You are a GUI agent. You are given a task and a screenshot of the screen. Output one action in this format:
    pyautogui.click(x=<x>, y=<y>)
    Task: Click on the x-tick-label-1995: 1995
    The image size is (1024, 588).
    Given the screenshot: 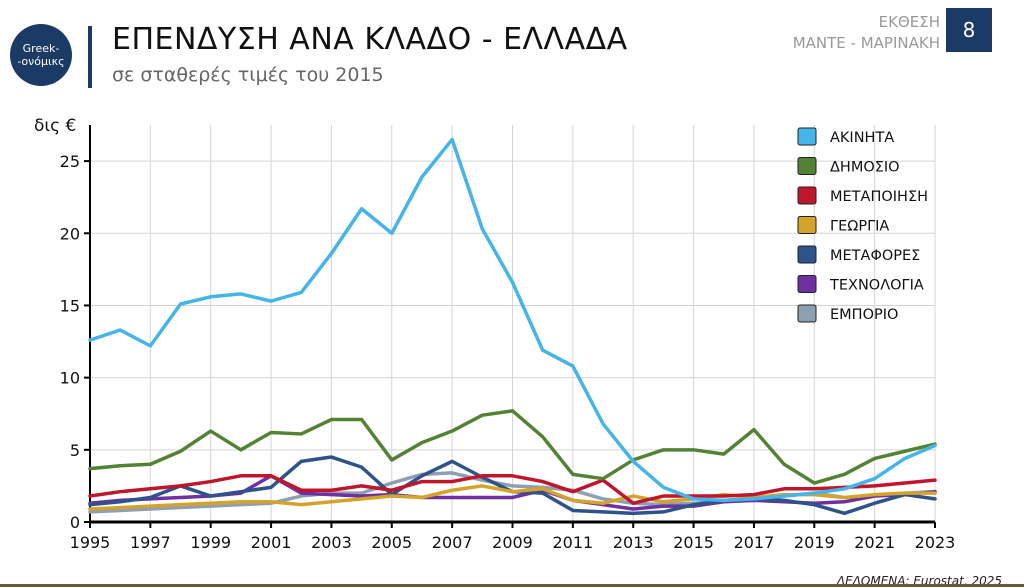 What is the action you would take?
    pyautogui.click(x=90, y=542)
    